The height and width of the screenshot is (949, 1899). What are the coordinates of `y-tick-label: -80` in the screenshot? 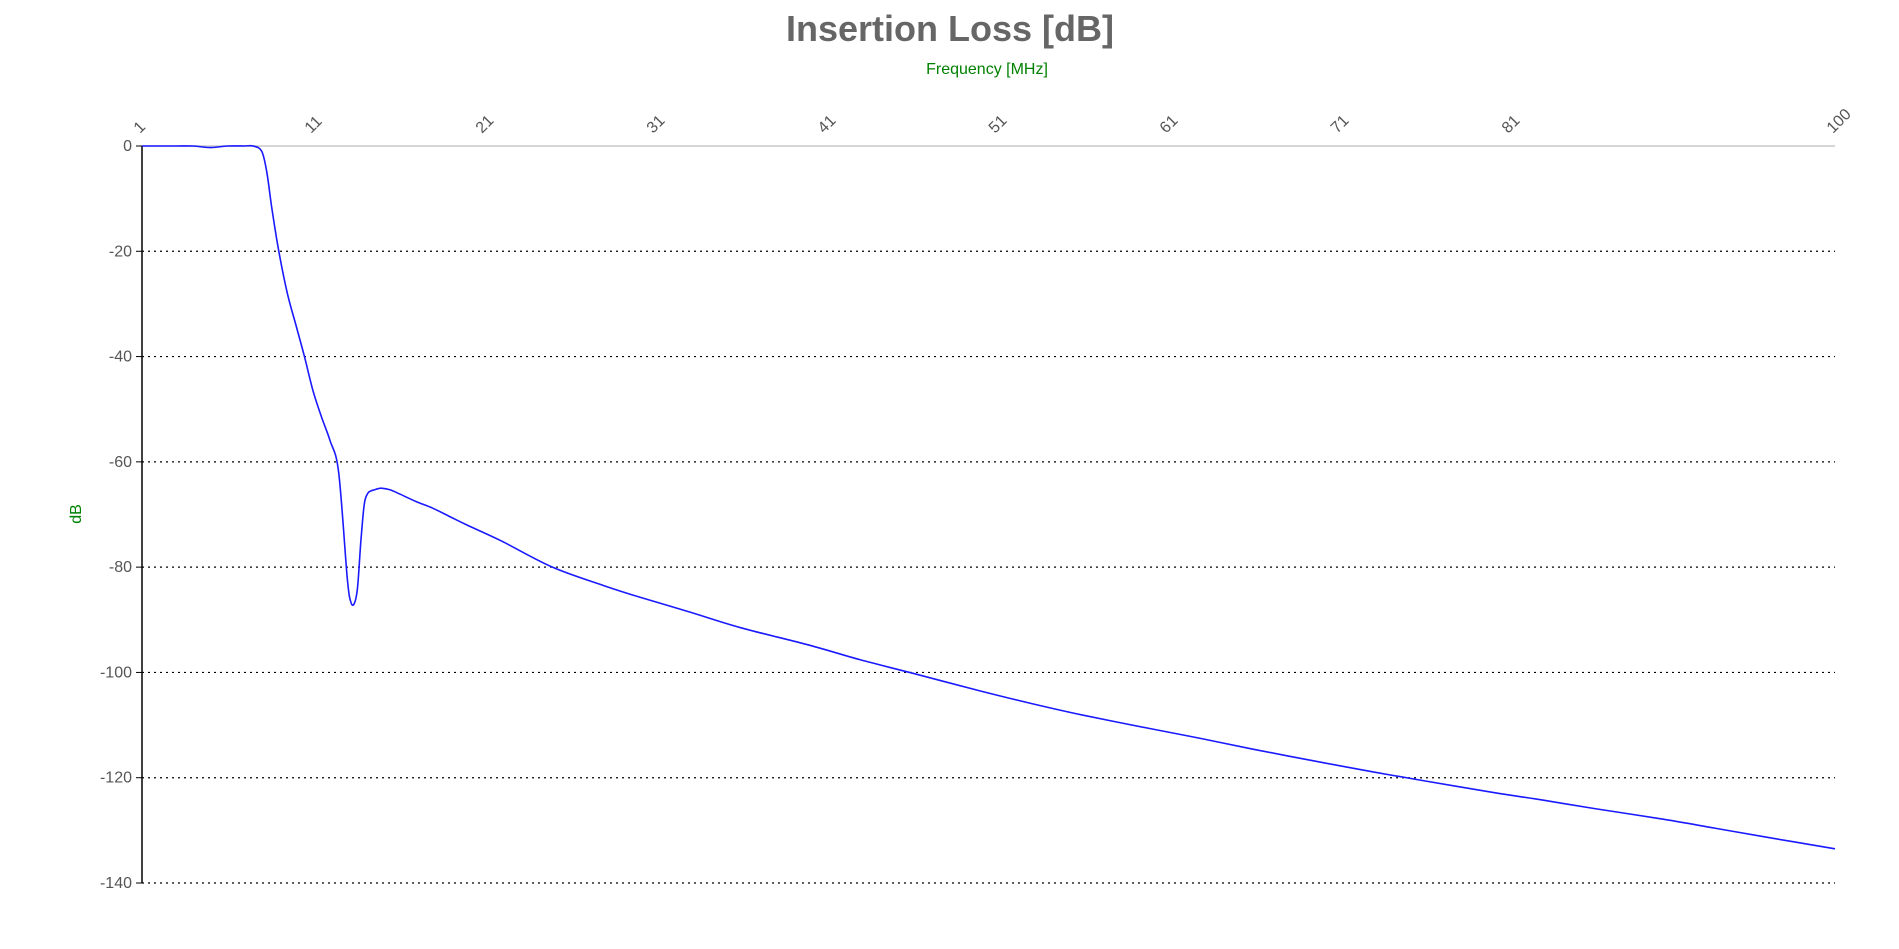 It's located at (120, 567).